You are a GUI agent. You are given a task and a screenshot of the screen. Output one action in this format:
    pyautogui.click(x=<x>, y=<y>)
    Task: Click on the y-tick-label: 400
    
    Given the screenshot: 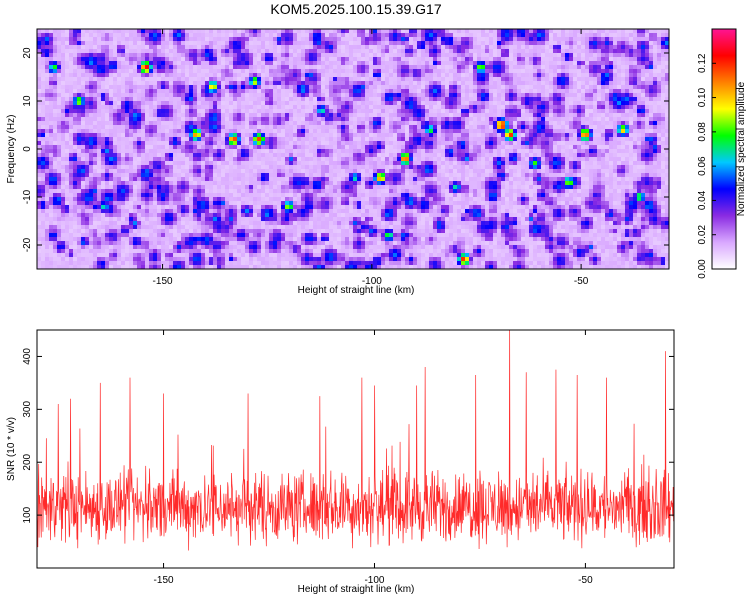 What is the action you would take?
    pyautogui.click(x=27, y=356)
    